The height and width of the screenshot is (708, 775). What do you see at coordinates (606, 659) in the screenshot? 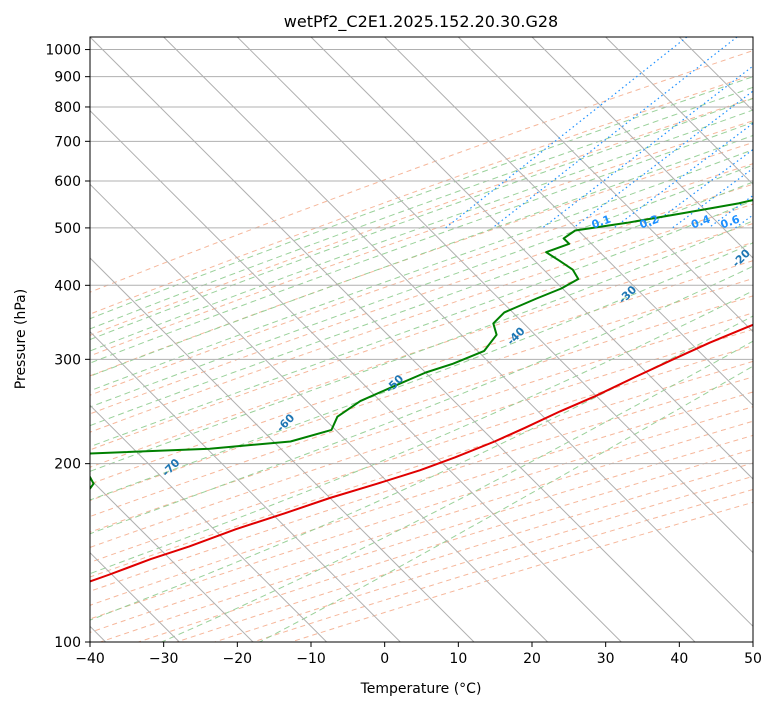
I see `x-tick-label: 30` at bounding box center [606, 659].